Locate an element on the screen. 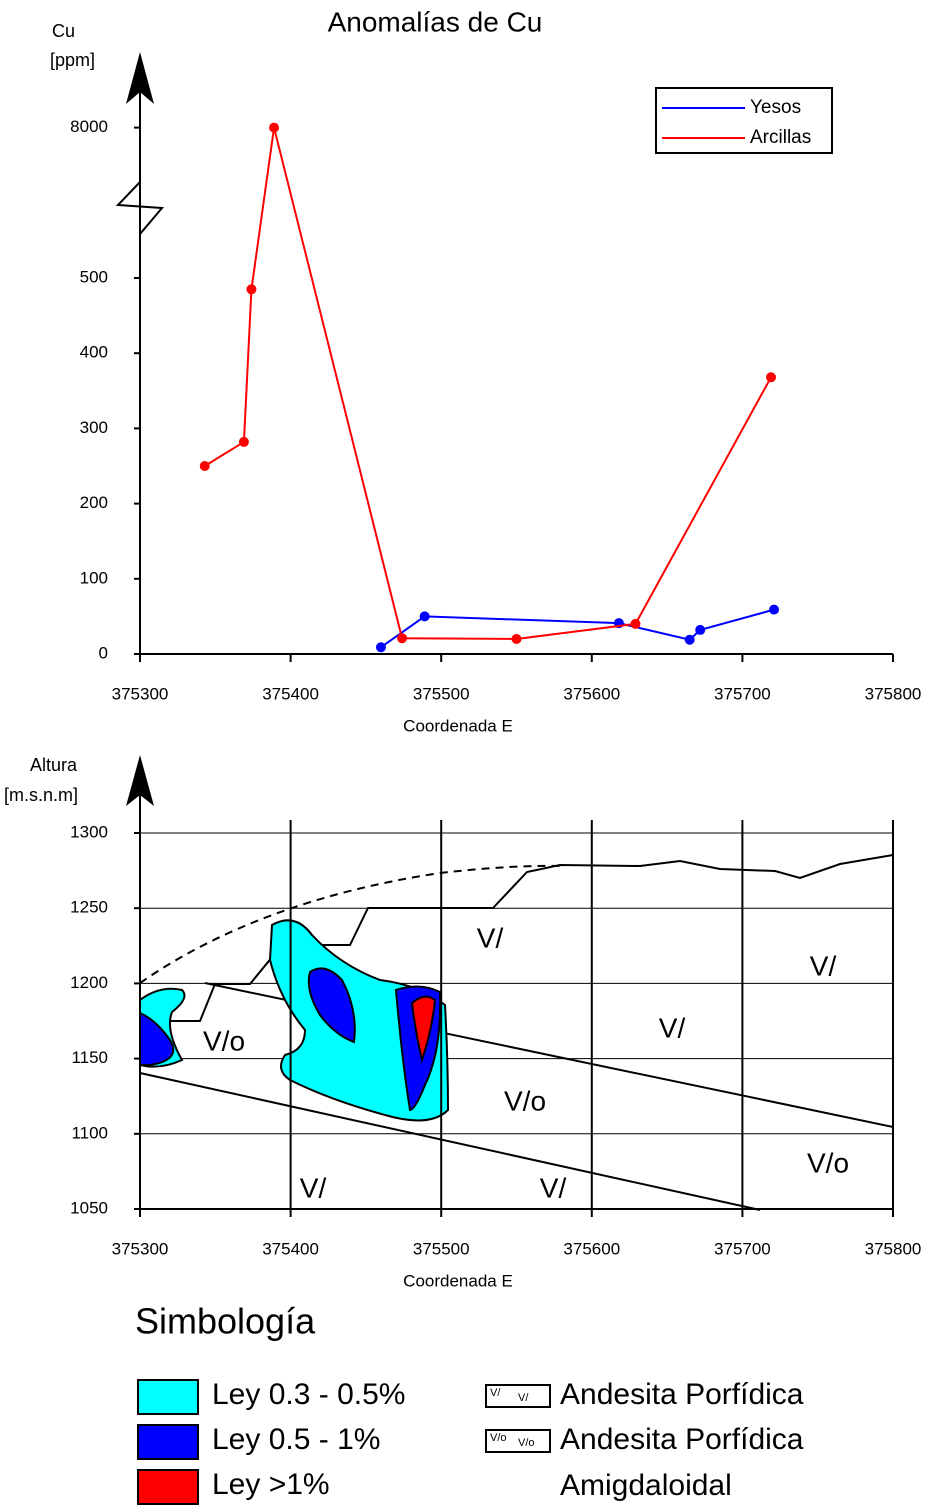  legend-label: Ley 0.3 - 0.5% is located at coordinates (308, 1394).